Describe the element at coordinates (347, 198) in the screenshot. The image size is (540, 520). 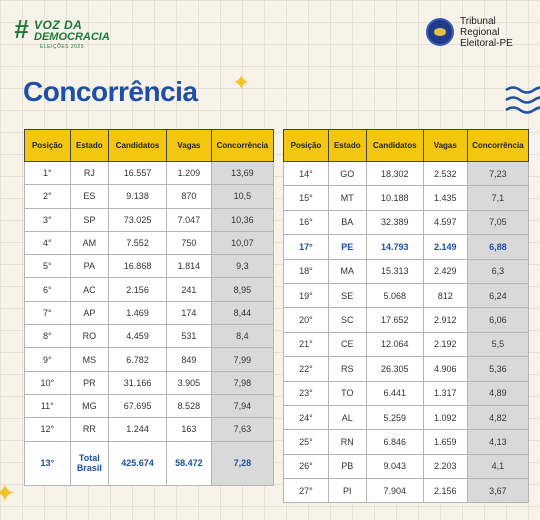
I see `cell-estado: MT` at that location.